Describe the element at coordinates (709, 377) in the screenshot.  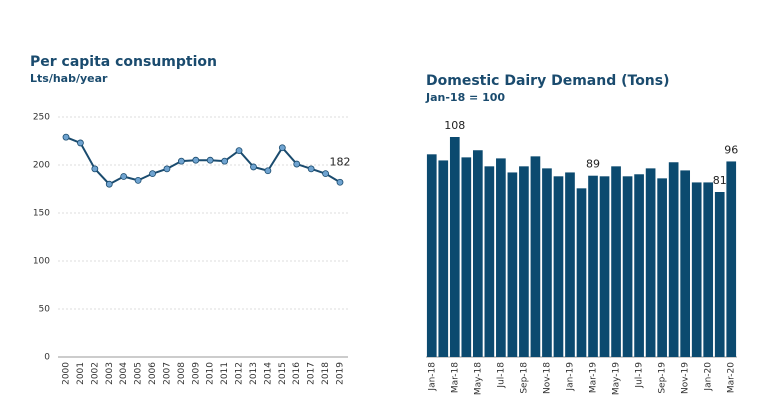
I see `x-tick-label: Jan-20` at that location.